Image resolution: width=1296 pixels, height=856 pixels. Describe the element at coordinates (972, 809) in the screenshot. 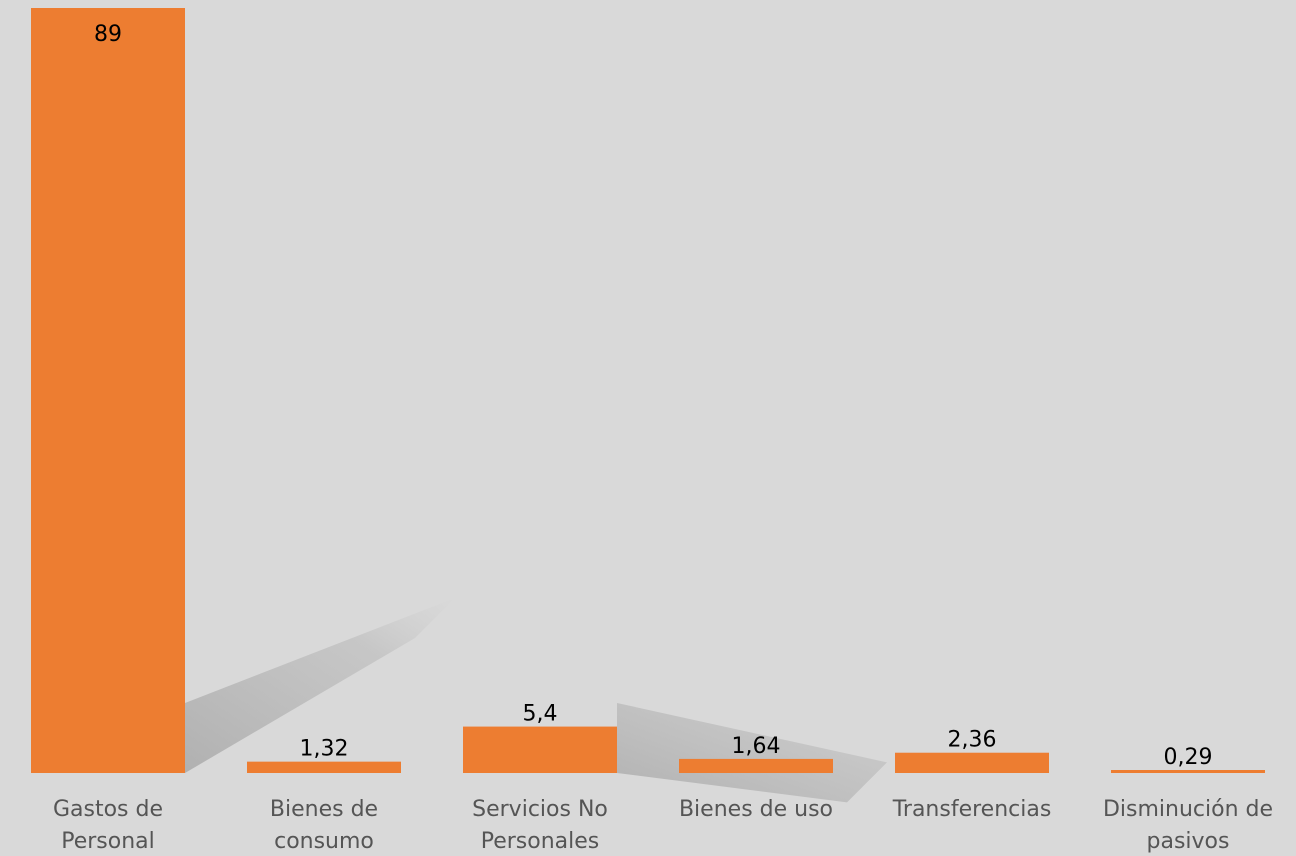

I see `category-label-4: Transferencias` at that location.